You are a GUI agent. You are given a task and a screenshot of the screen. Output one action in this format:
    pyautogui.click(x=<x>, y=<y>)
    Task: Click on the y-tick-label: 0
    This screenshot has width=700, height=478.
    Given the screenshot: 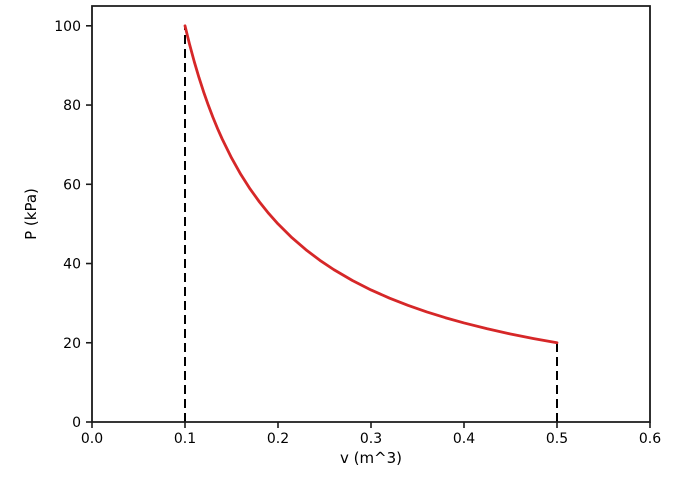 What is the action you would take?
    pyautogui.click(x=76, y=423)
    